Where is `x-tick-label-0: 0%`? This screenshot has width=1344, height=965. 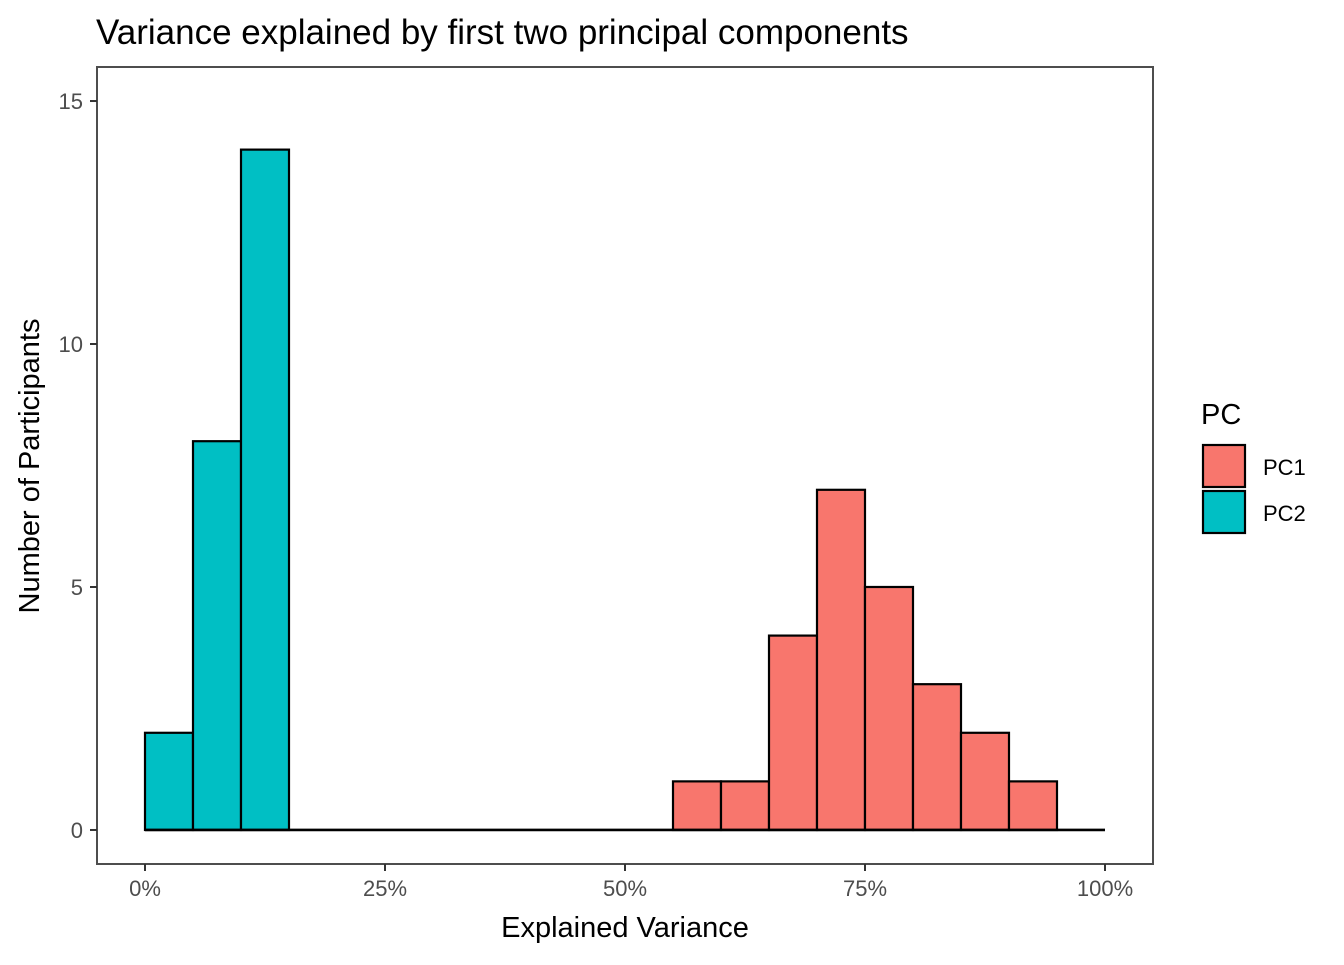 x-tick-label-0: 0% is located at coordinates (145, 888).